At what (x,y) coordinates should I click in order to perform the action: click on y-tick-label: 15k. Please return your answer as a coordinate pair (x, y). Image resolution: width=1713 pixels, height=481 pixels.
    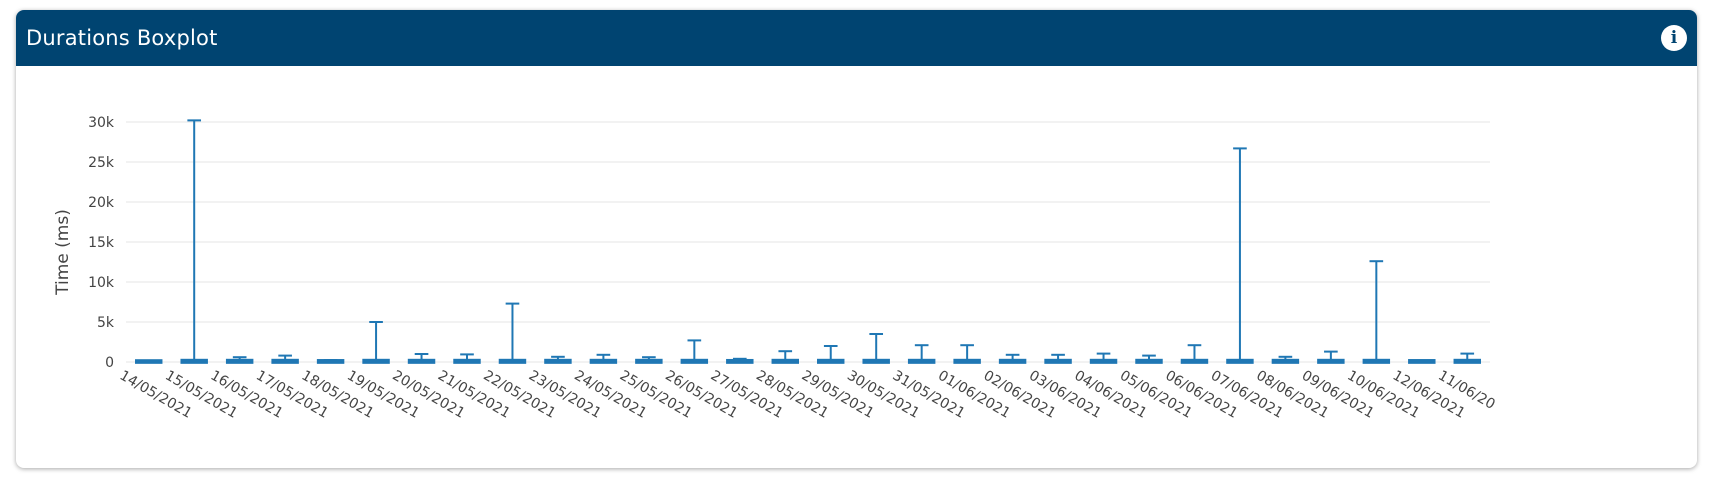
    Looking at the image, I should click on (101, 243).